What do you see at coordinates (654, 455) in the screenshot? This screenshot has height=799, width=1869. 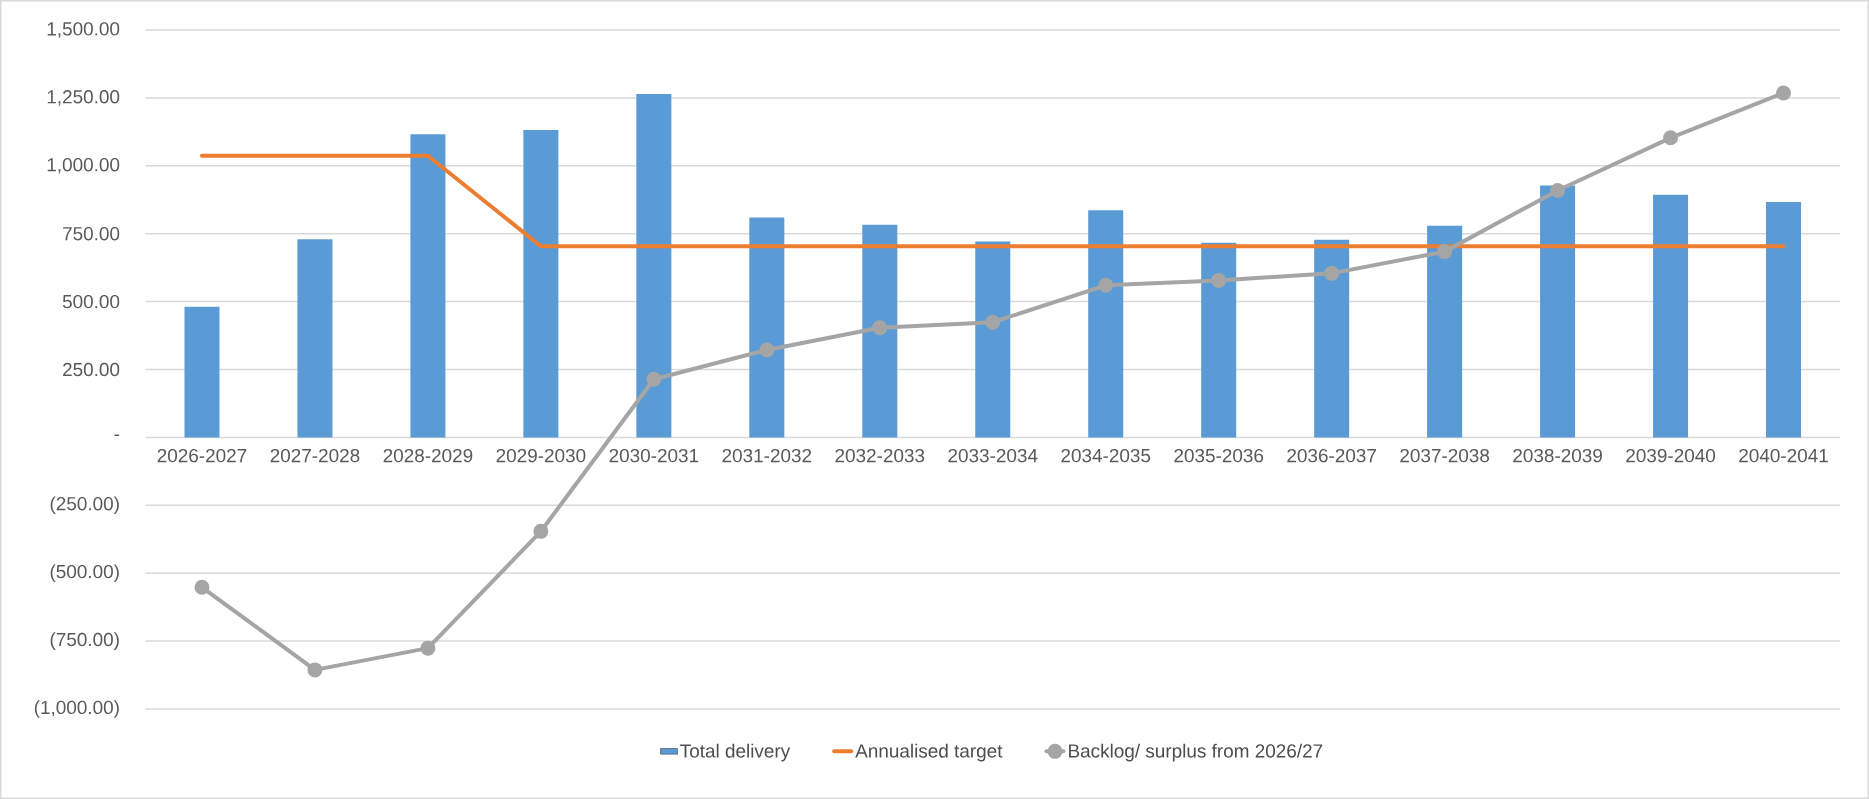 I see `x-tick-label: 2030-2031` at bounding box center [654, 455].